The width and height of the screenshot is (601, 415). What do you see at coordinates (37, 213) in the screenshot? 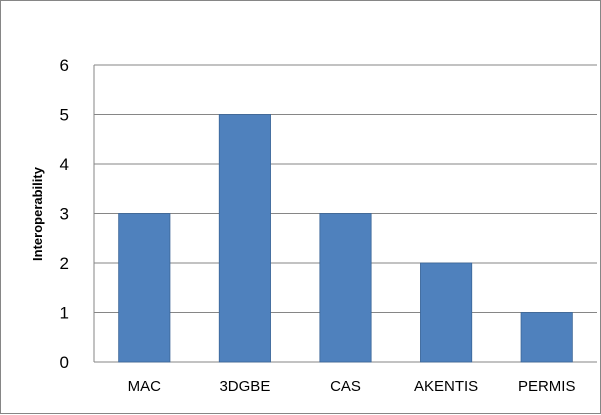
I see `y-axis-title: Interoperability` at bounding box center [37, 213].